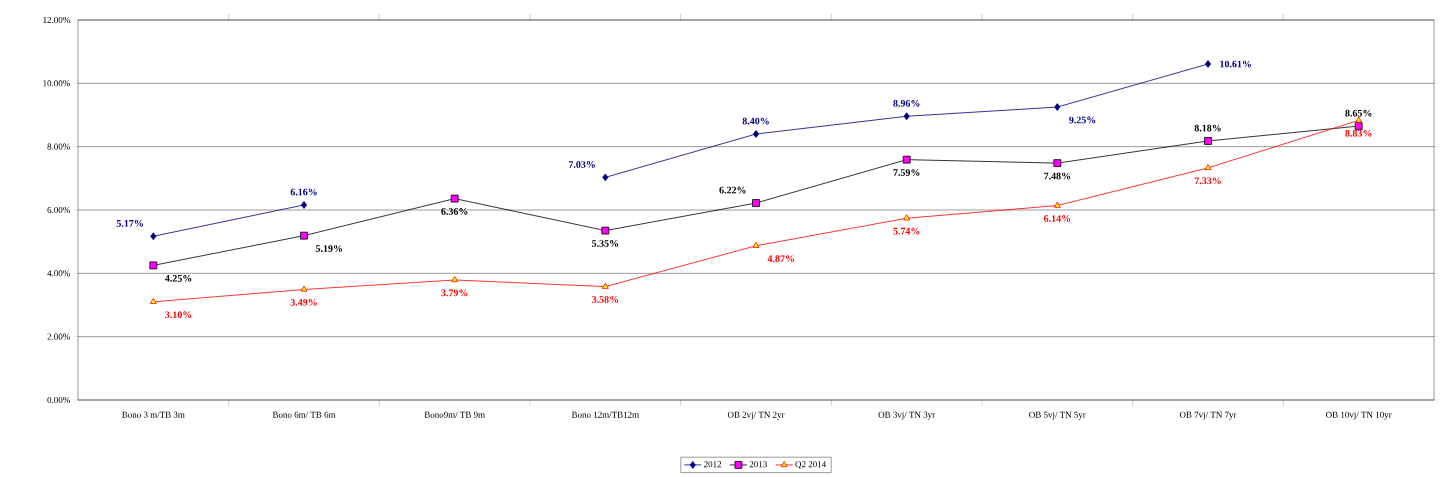 The width and height of the screenshot is (1442, 477). What do you see at coordinates (454, 414) in the screenshot?
I see `x-tick-label: Bono9m/ TB 9m` at bounding box center [454, 414].